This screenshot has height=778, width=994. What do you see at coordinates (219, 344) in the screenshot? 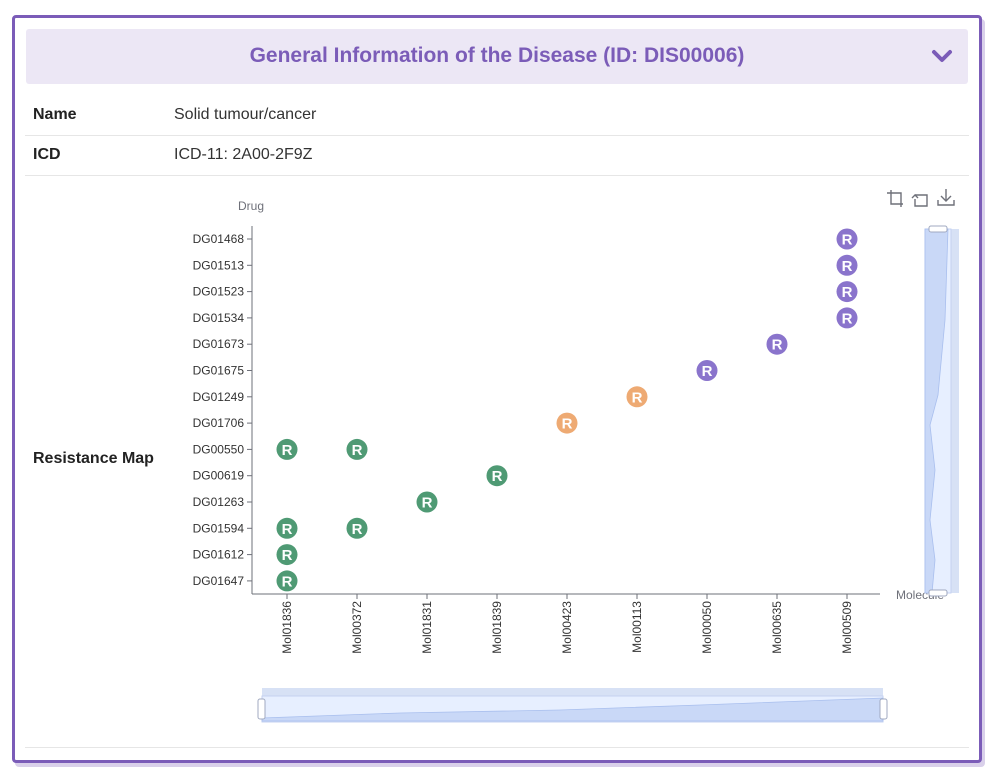
I see `y-tick-label: DG01673` at bounding box center [219, 344].